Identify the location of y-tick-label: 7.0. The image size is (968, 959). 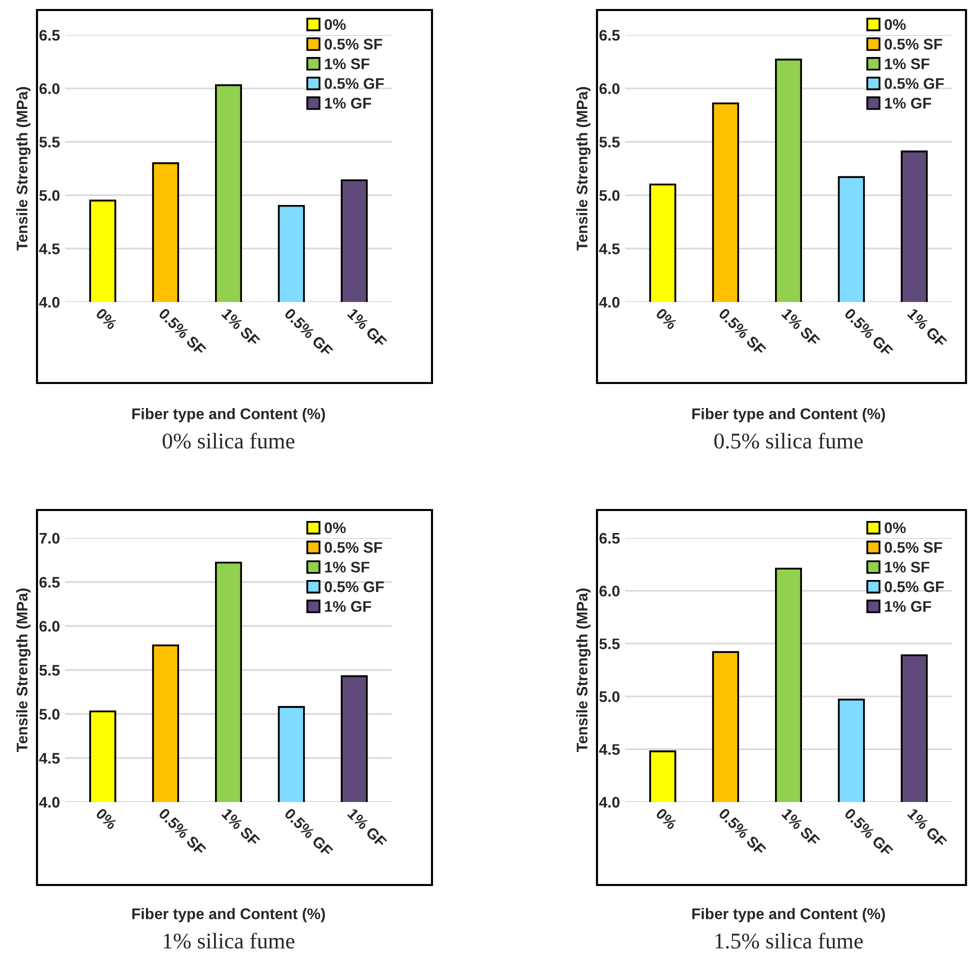
(50, 538).